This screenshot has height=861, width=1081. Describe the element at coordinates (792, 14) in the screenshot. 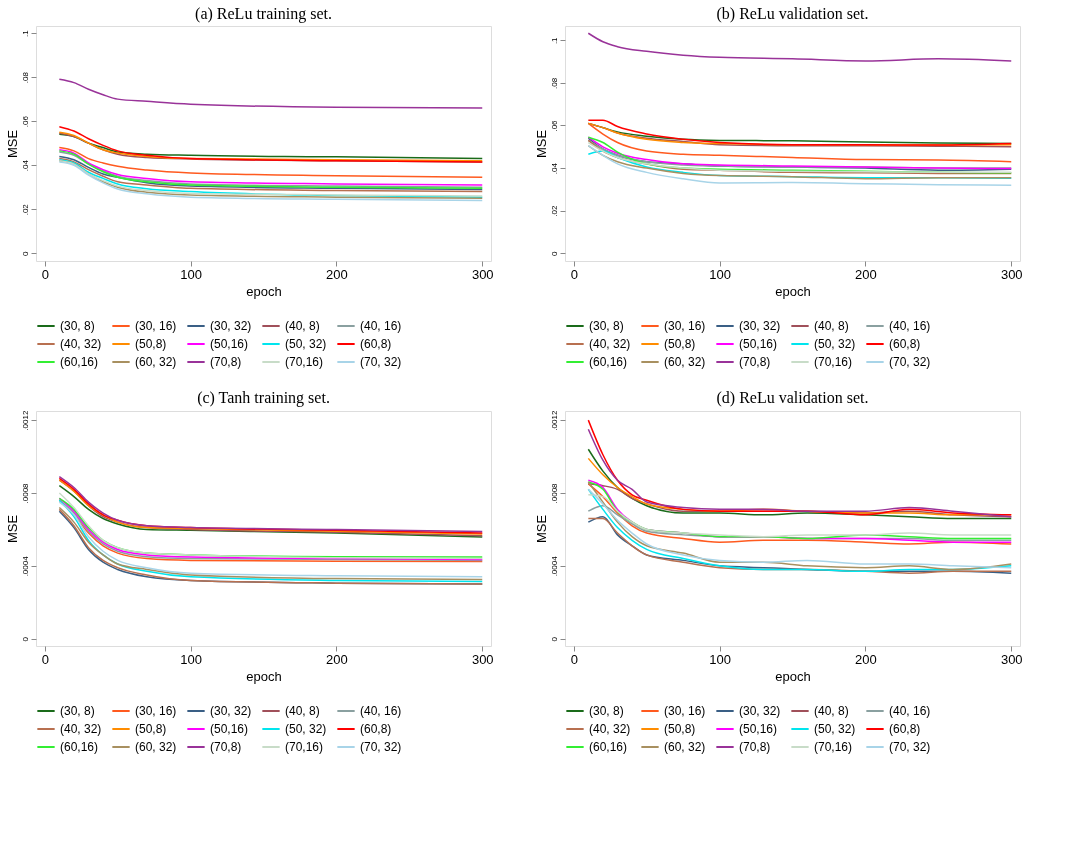

I see `chart-title: (b) ReLu validation set.` at that location.